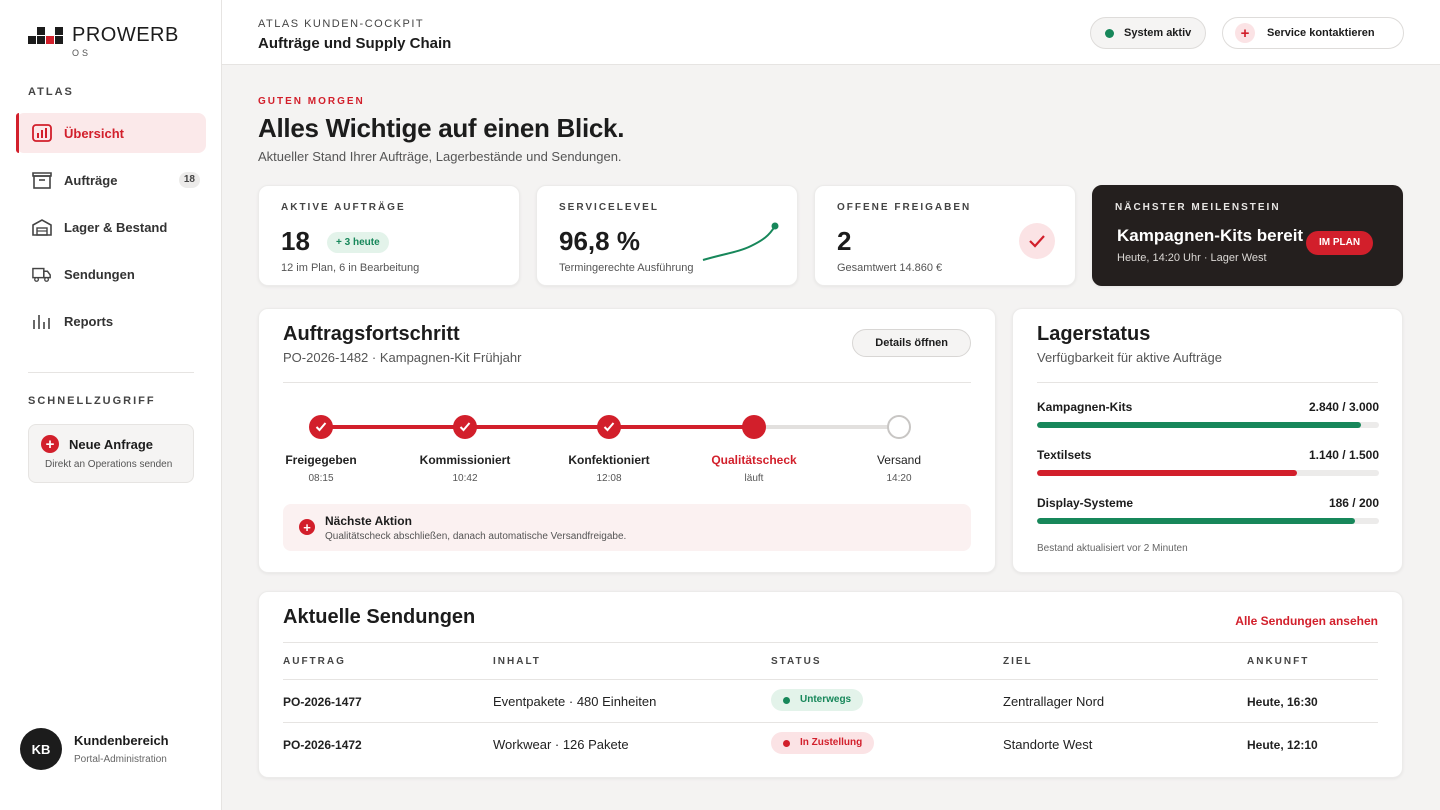 The width and height of the screenshot is (1440, 810). I want to click on nav-item-lager: Lager & Bestand, so click(111, 227).